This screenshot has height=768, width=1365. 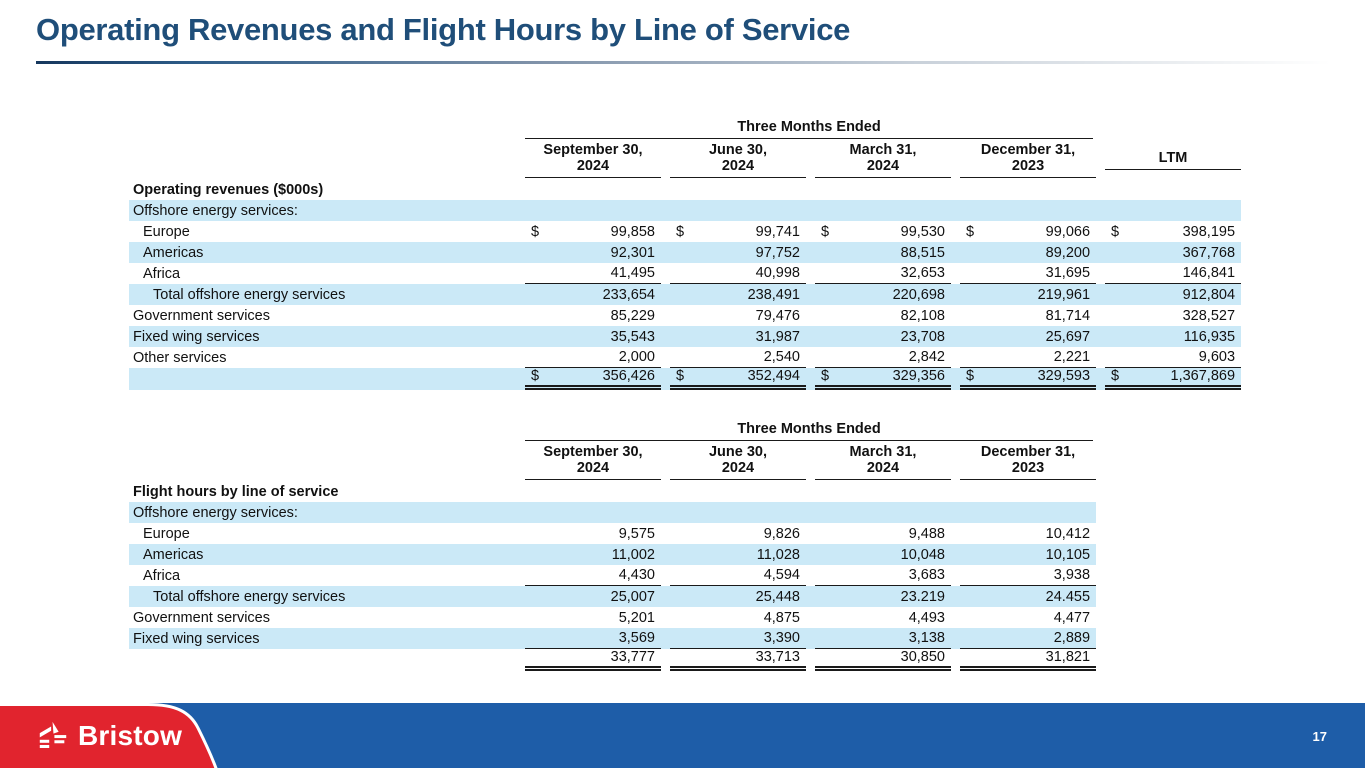 I want to click on row-label: Americas, so click(x=173, y=554).